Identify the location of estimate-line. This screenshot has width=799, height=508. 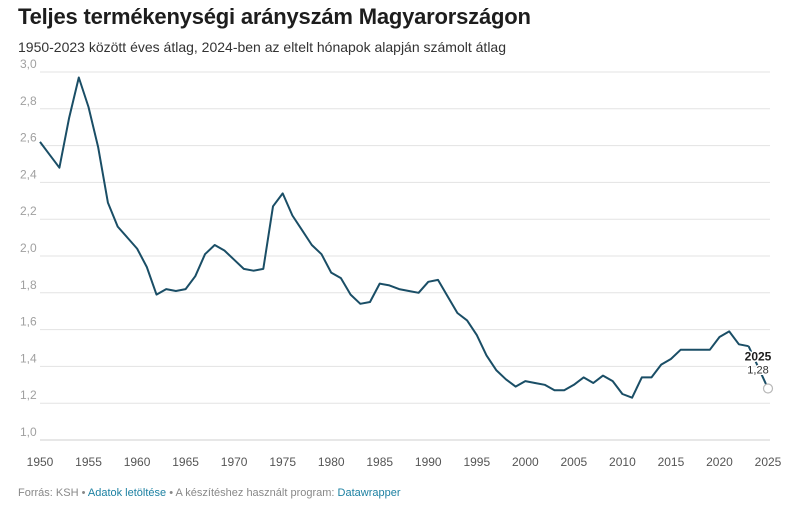
(758, 367).